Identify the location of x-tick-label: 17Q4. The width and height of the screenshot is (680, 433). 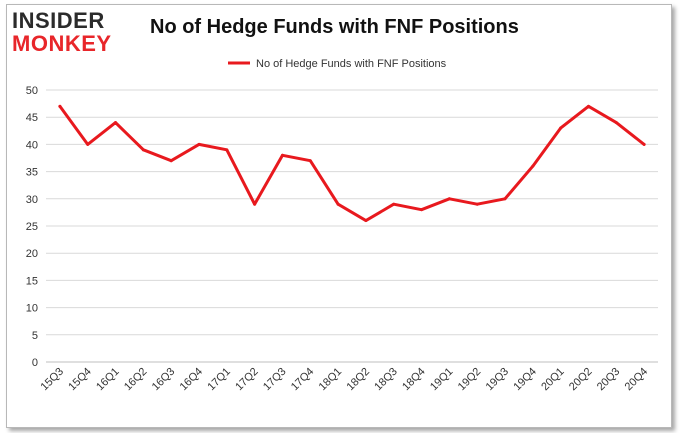
(303, 380).